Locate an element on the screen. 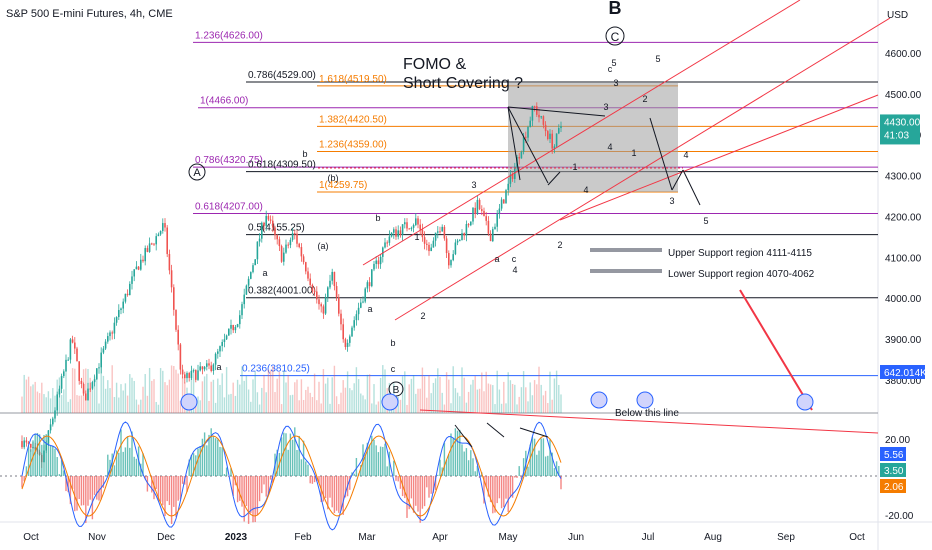  fib-level-label: 1.382(4420.50) is located at coordinates (353, 119).